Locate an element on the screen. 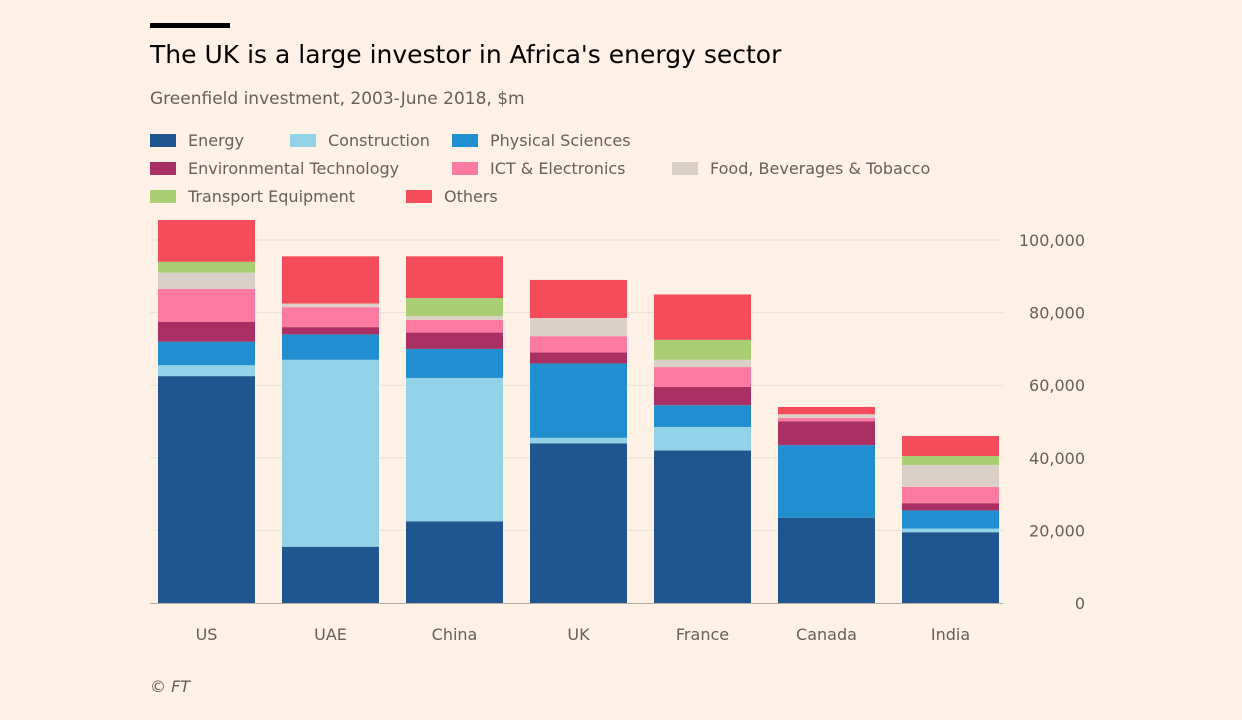 This screenshot has width=1242, height=720. bar-segment-france-environmental-technology is located at coordinates (702, 396).